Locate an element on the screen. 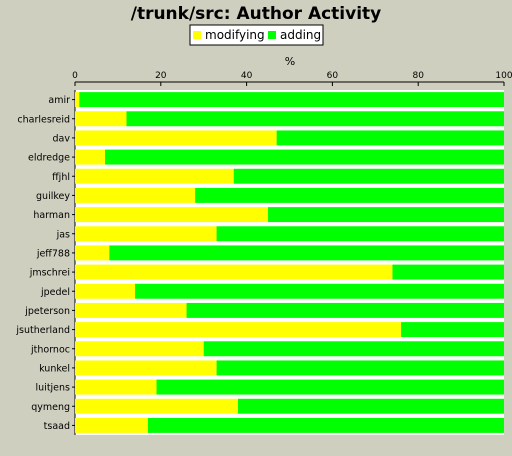  y-tick-label: harman is located at coordinates (51, 215).